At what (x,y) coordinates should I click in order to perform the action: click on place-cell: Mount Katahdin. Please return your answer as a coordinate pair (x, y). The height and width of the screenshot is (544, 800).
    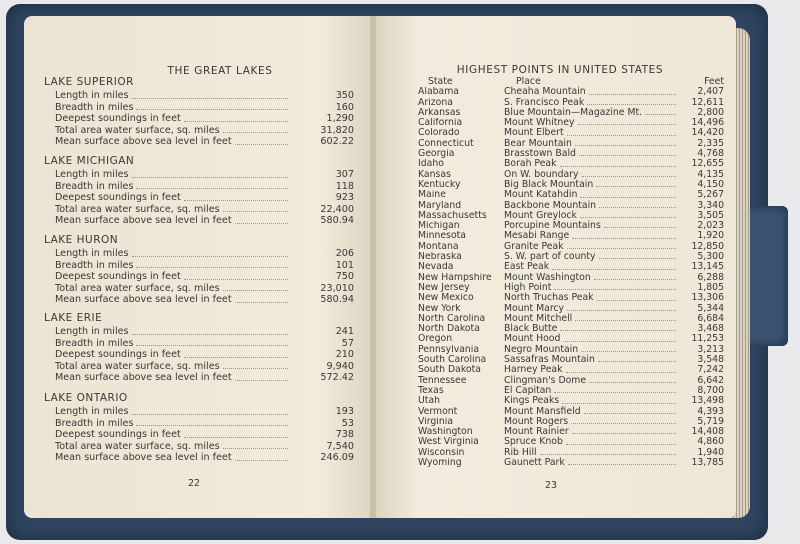
    Looking at the image, I should click on (541, 195).